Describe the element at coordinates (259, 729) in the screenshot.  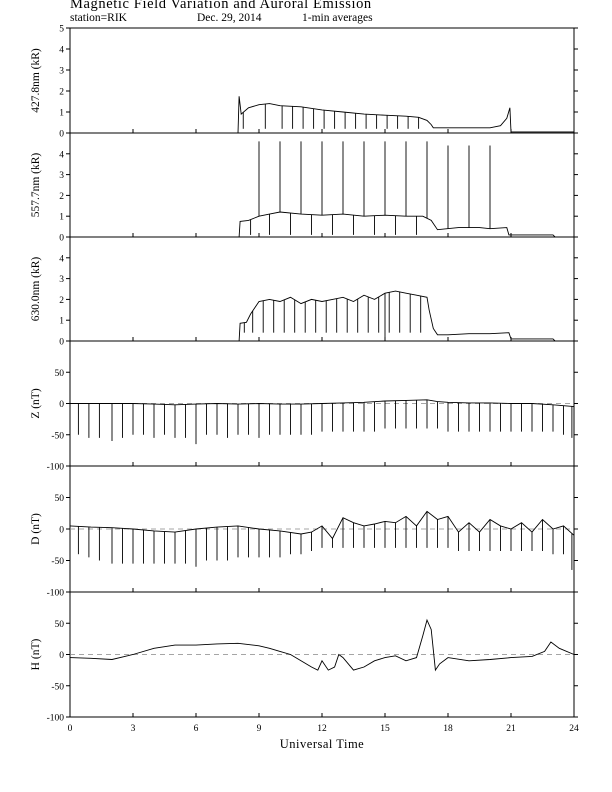
I see `x-tick-label: 9` at that location.